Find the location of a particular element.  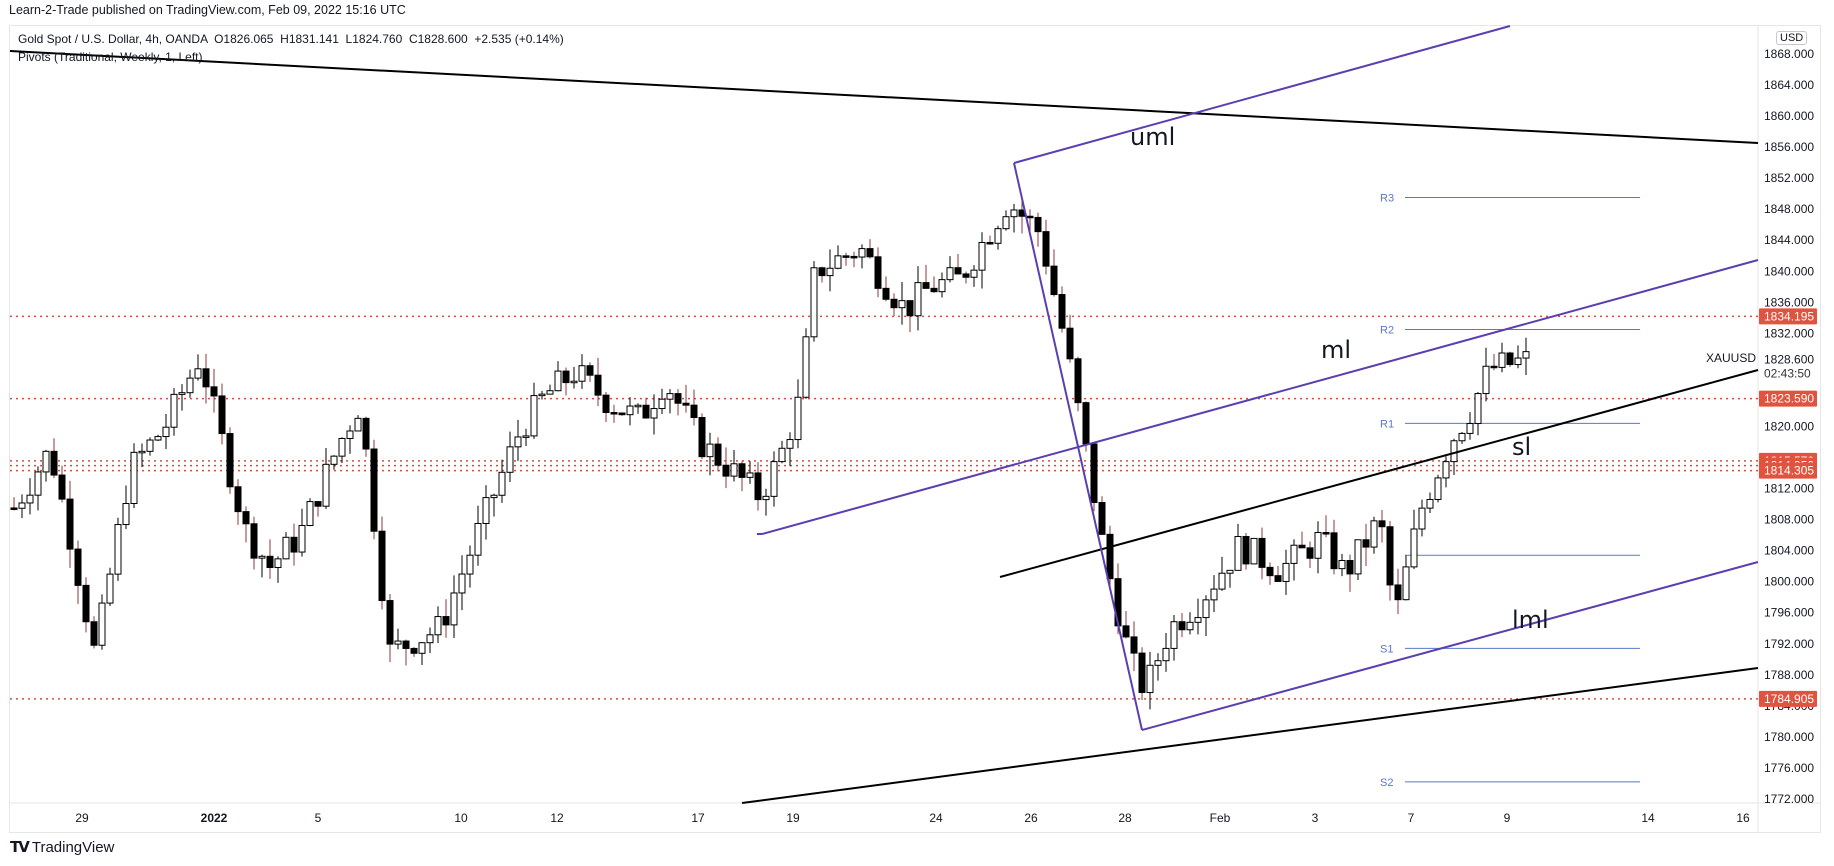

time-tick: 14 is located at coordinates (1648, 818).